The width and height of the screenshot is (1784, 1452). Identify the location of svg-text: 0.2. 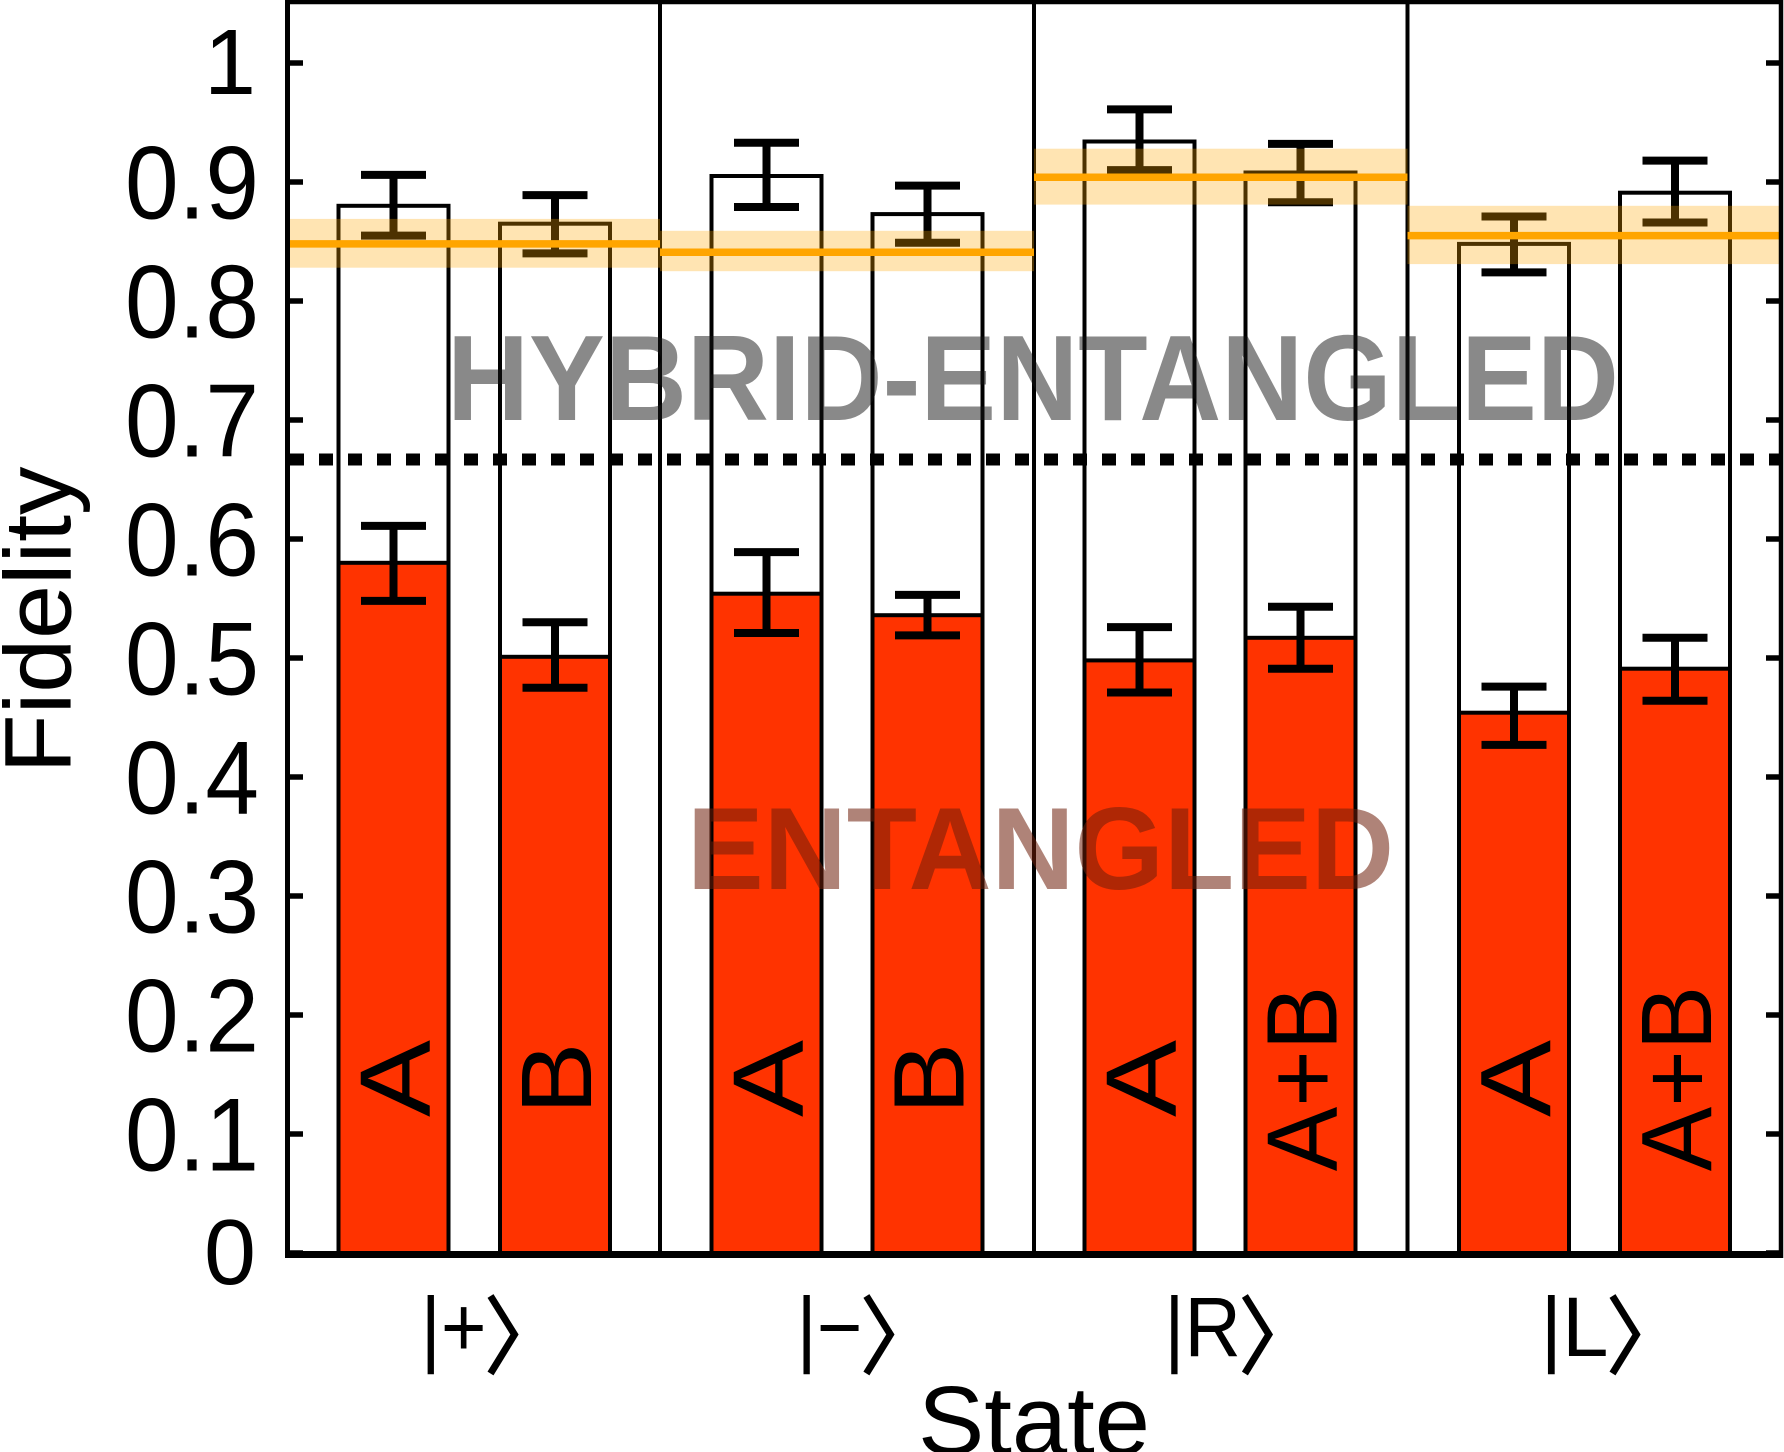
(192, 1017).